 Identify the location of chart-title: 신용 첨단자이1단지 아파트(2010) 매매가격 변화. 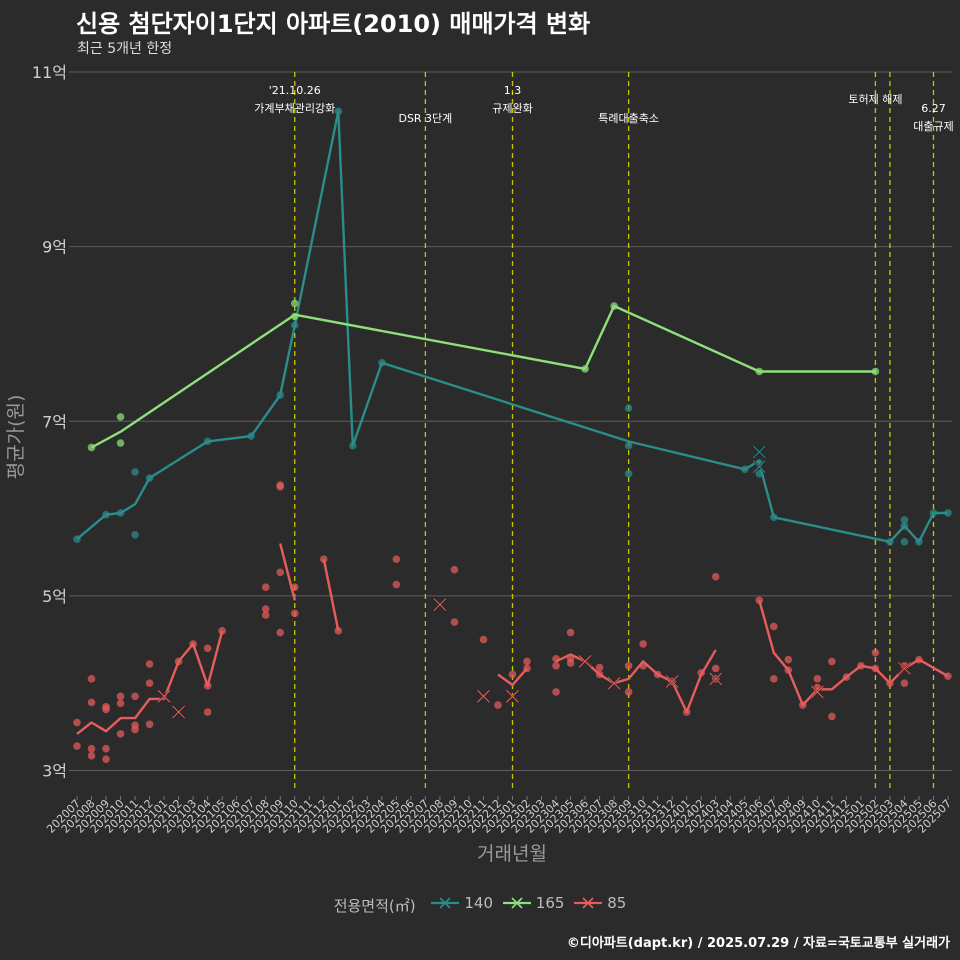
(333, 24).